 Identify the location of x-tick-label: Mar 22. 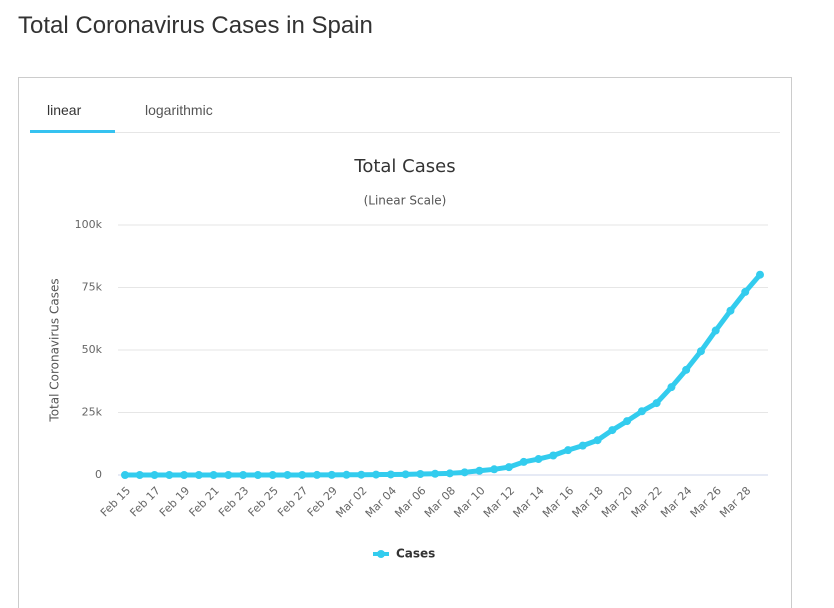
(647, 502).